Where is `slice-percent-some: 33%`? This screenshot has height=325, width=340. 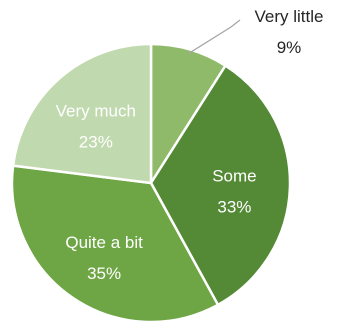
slice-percent-some: 33% is located at coordinates (234, 207).